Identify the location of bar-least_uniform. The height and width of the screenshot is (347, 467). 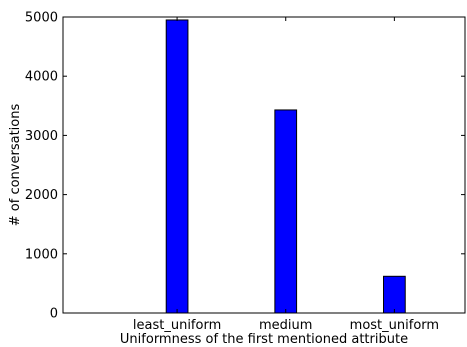
(177, 166).